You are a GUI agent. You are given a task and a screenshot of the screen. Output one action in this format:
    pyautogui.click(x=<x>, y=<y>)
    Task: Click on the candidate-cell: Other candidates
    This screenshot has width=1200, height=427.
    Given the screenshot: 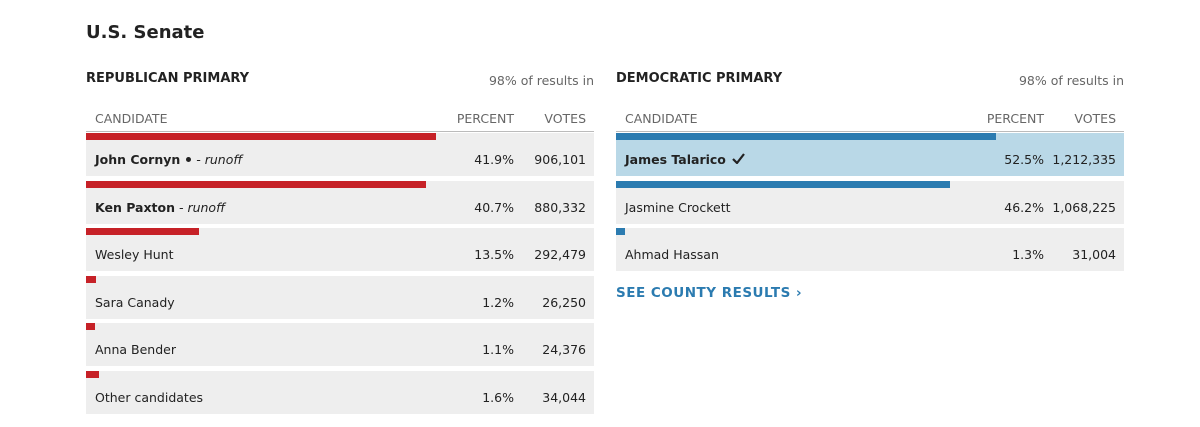 What is the action you would take?
    pyautogui.click(x=149, y=398)
    